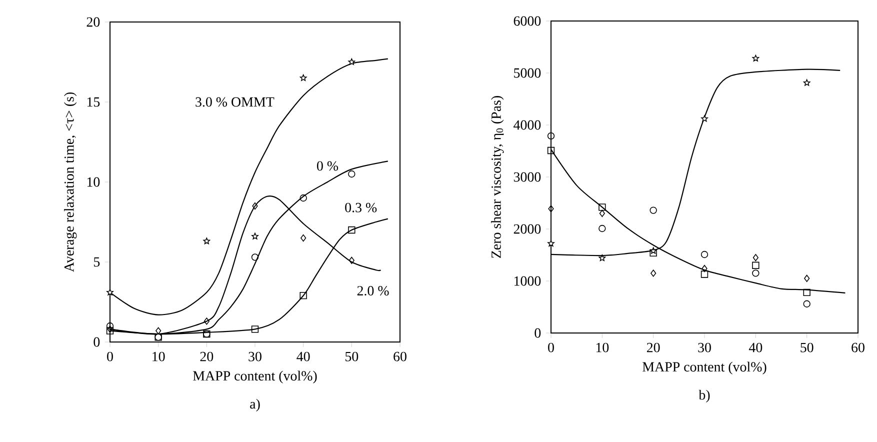 This screenshot has width=877, height=442. I want to click on y-tick-label: 10, so click(93, 182).